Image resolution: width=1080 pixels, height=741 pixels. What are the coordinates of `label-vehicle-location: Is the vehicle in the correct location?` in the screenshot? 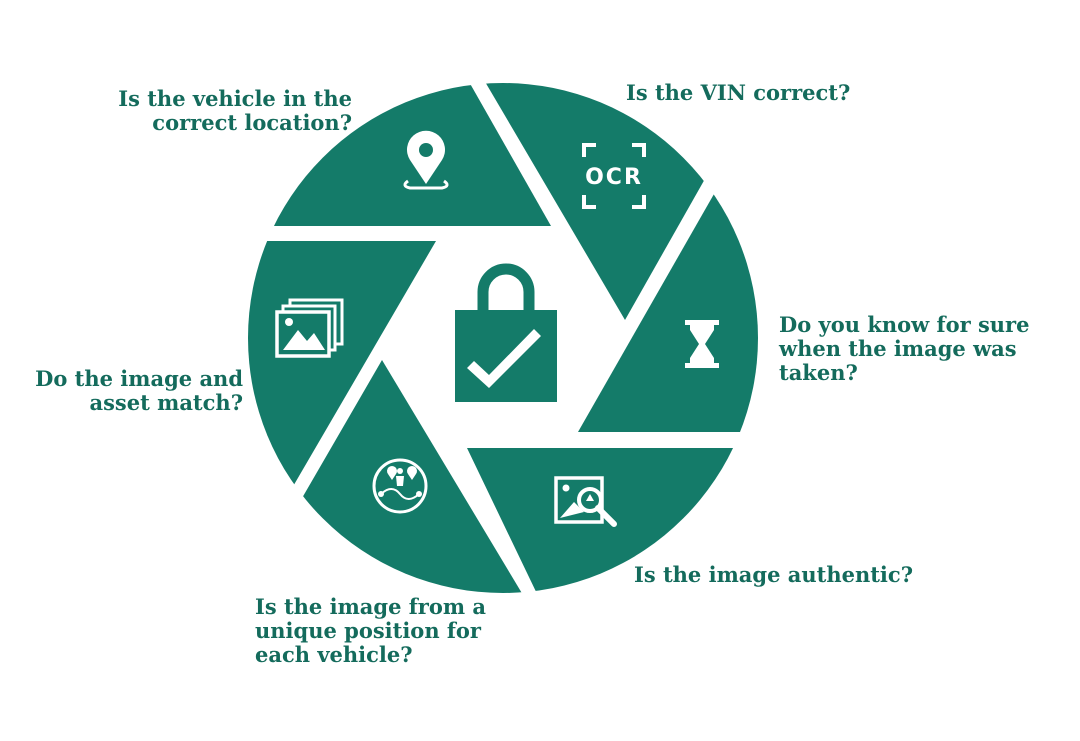 It's located at (235, 110).